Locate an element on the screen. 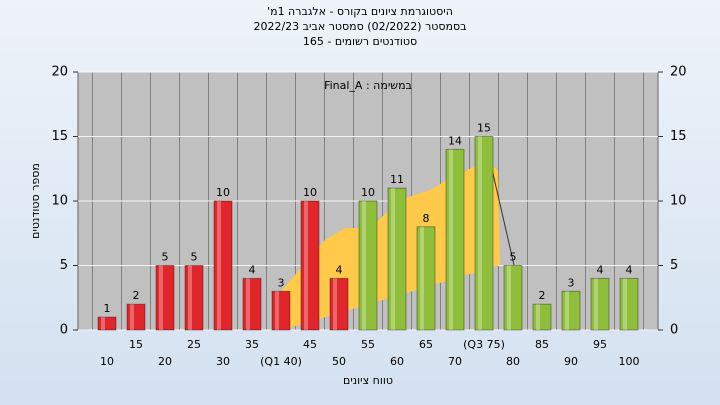  chart-title: היסטוגרמת ציונים בקורס - אלגברה 1מ' is located at coordinates (360, 11).